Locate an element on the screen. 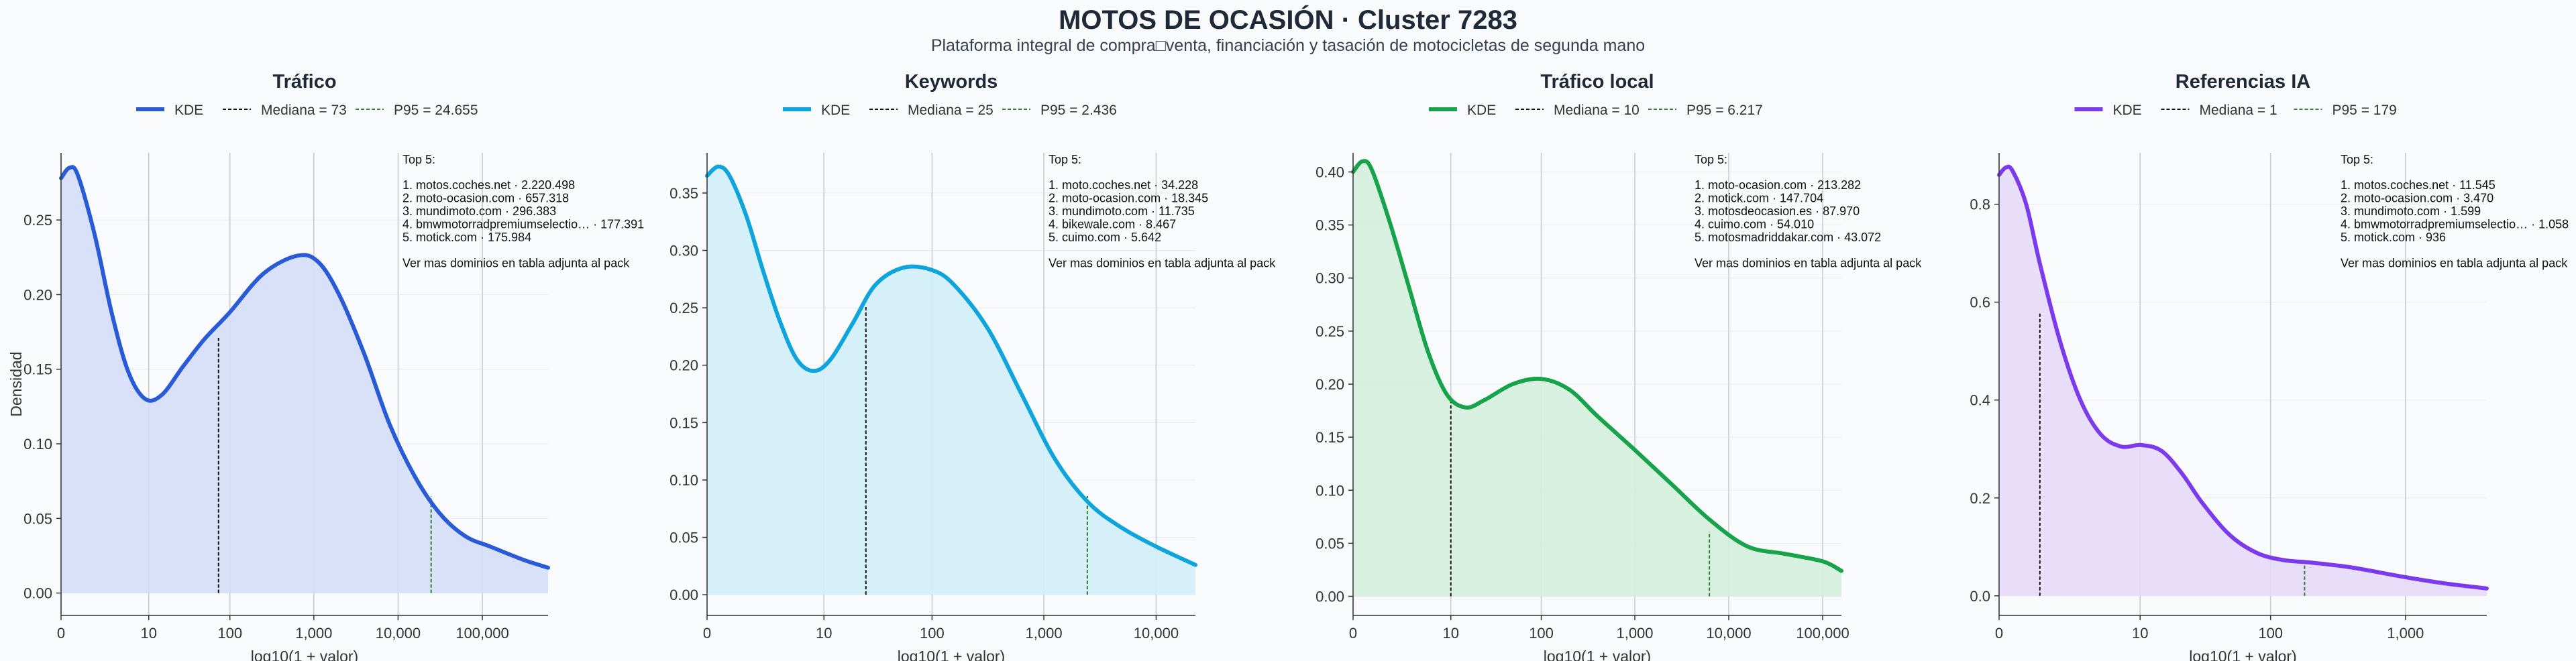  panel-4-legend-p95-label: P95 = 179 is located at coordinates (2364, 110).